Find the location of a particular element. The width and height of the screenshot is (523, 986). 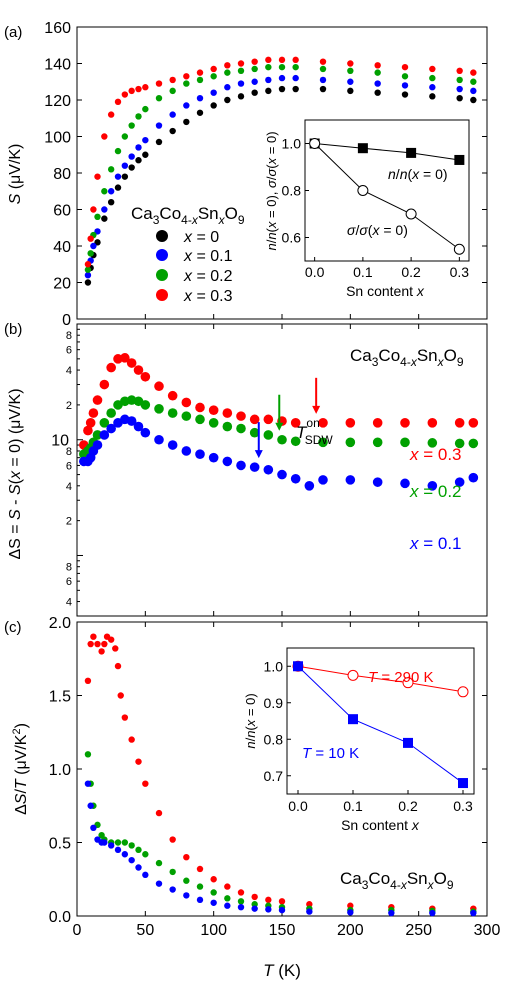

panel-a-inset-ticks: 0.0 0.1 0.2 0.3 0.6 0.8 1.0 is located at coordinates (376, 208).